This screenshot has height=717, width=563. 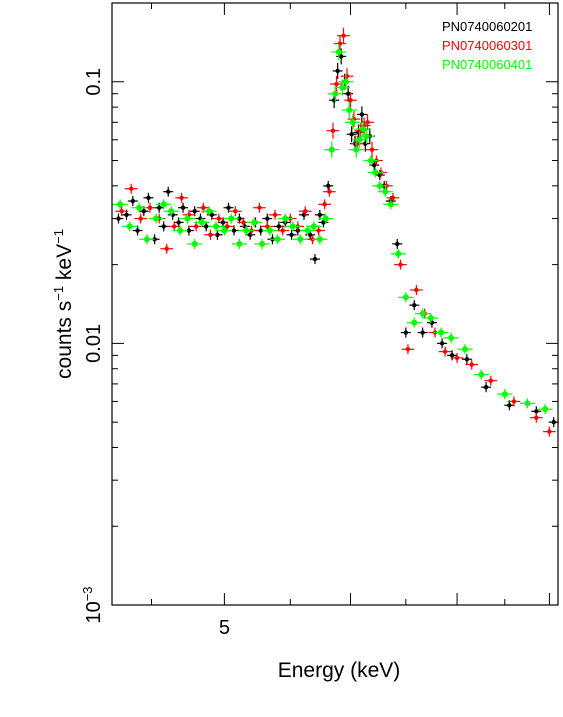 What do you see at coordinates (87, 593) in the screenshot?
I see `y-tick-label-1e-3-exp: −3` at bounding box center [87, 593].